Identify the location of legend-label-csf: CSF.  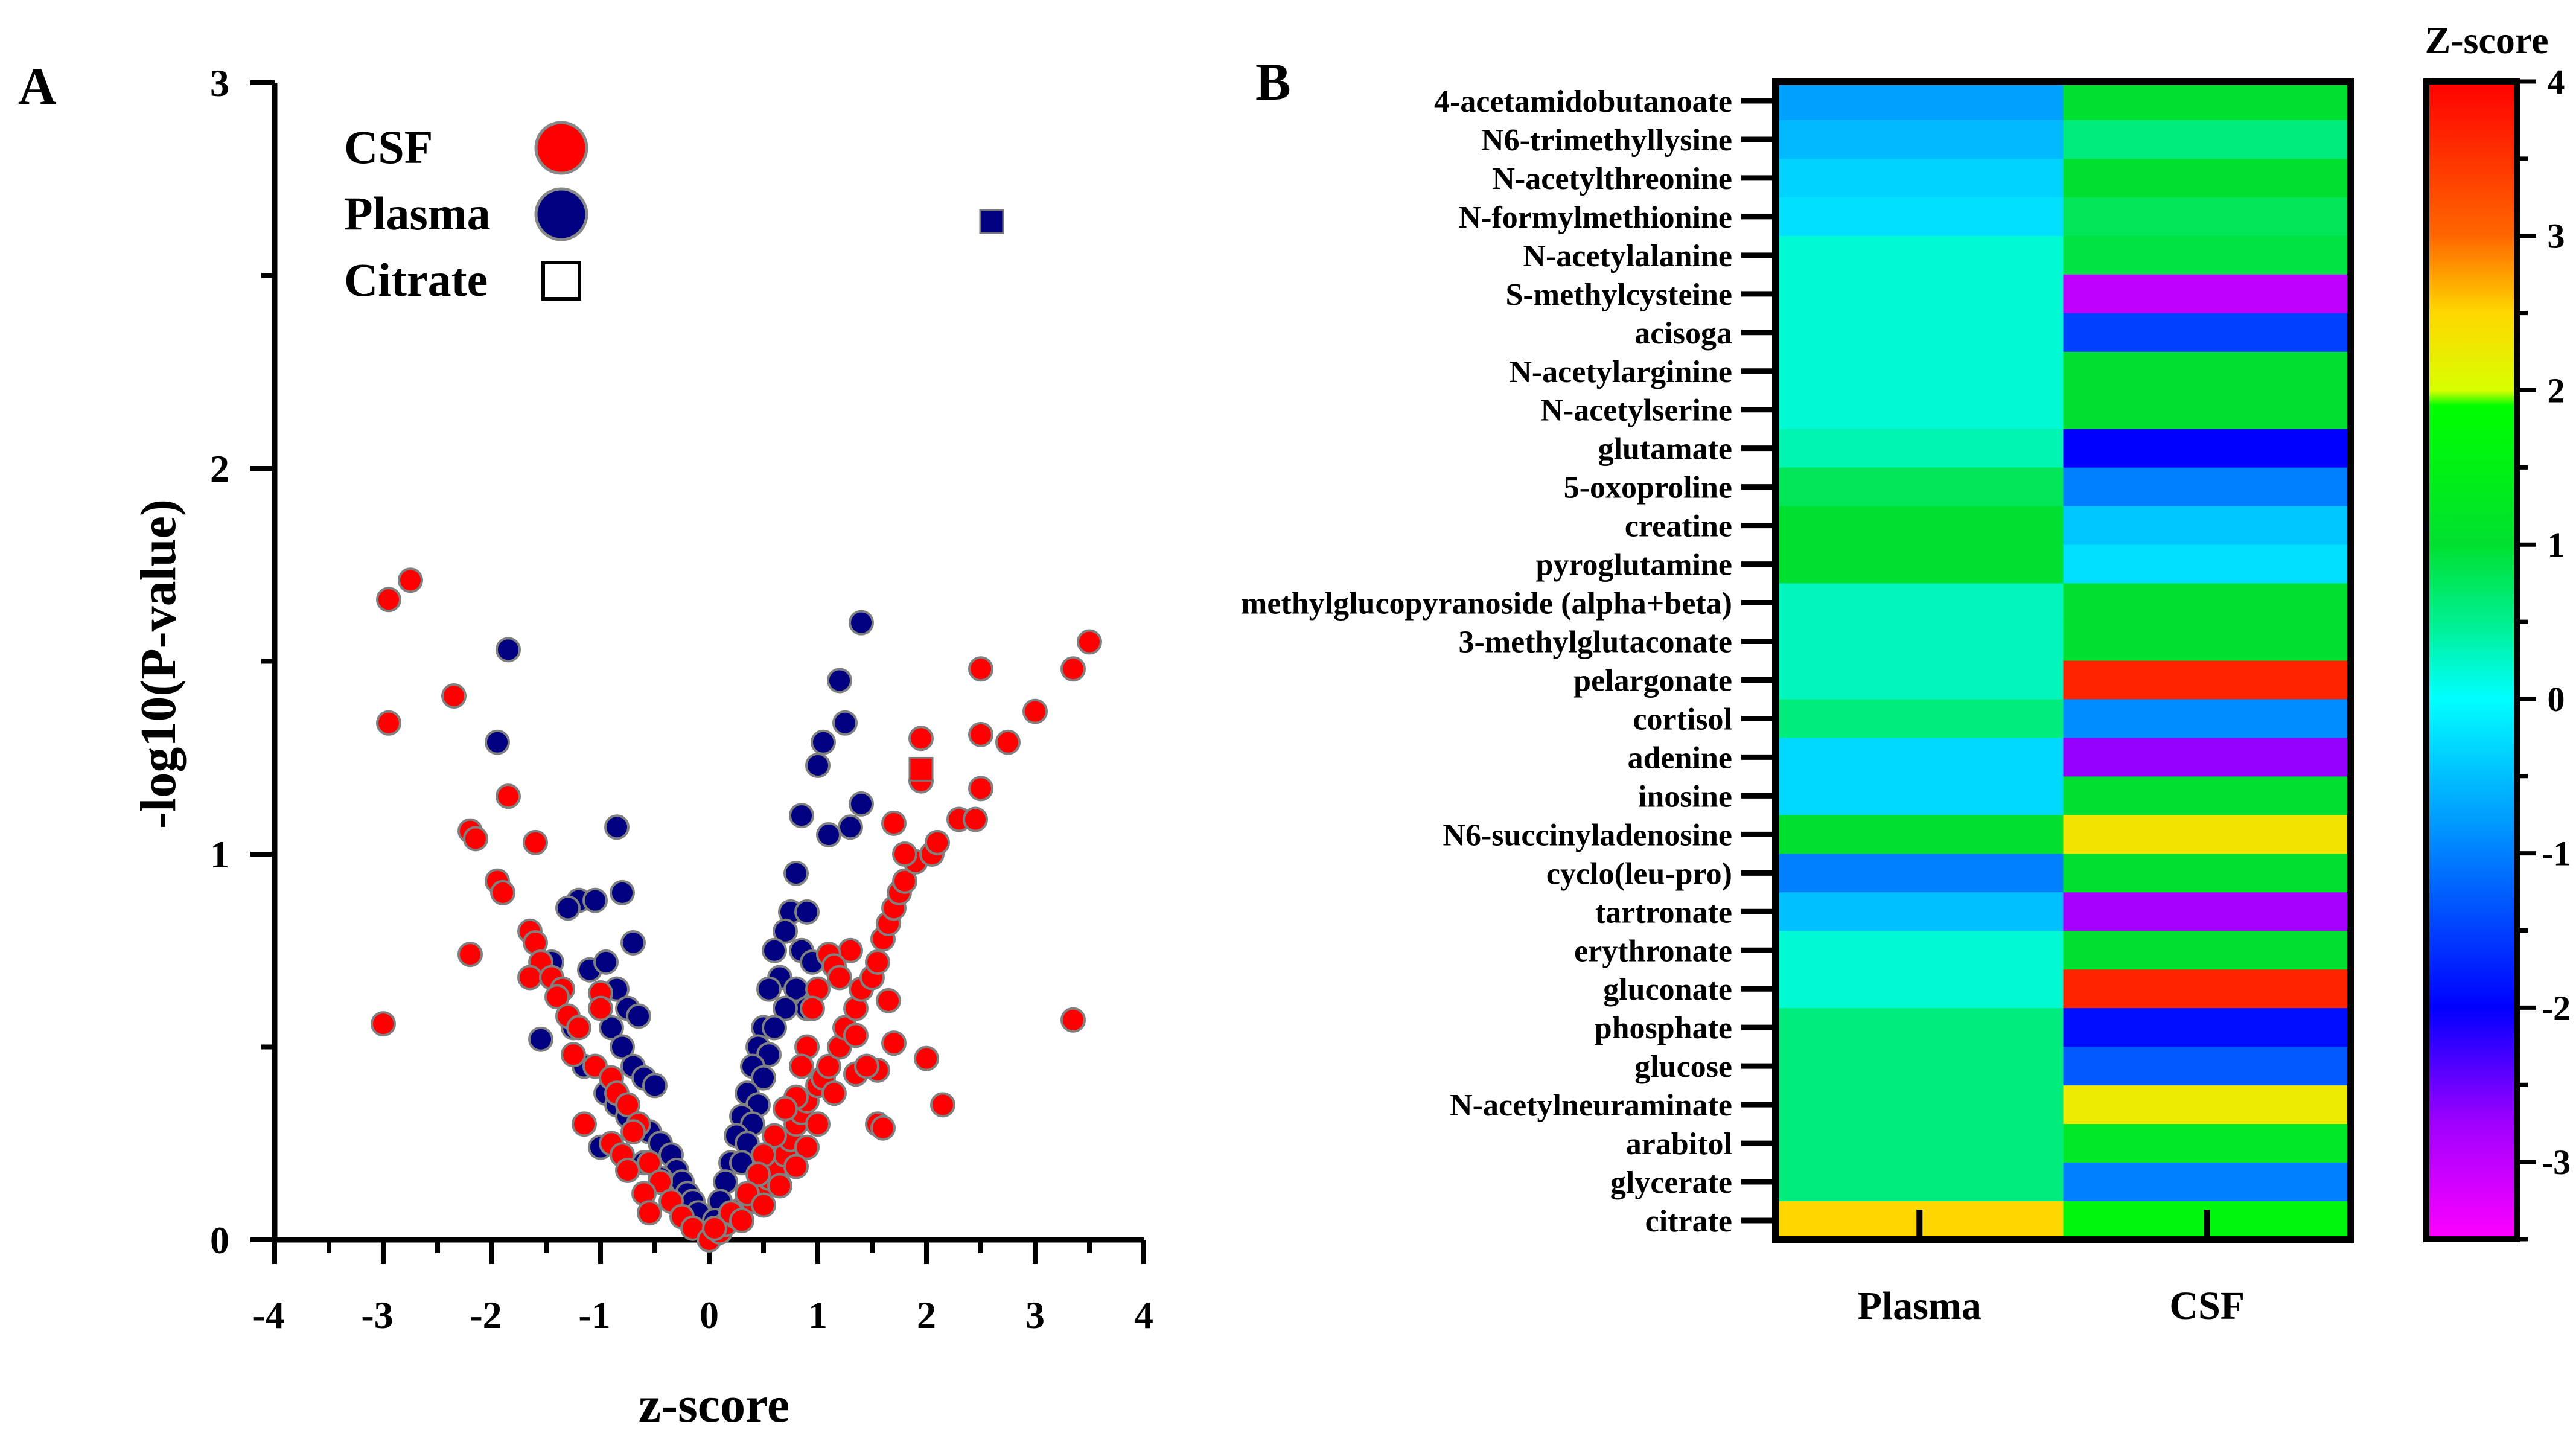
(388, 147).